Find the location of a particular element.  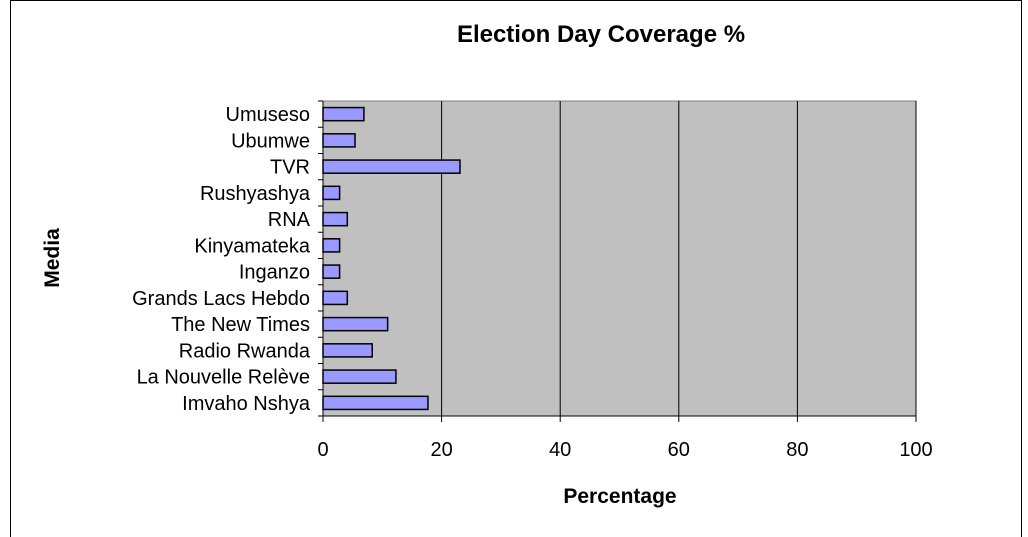

category-label: Imvaho Nshya is located at coordinates (246, 404).